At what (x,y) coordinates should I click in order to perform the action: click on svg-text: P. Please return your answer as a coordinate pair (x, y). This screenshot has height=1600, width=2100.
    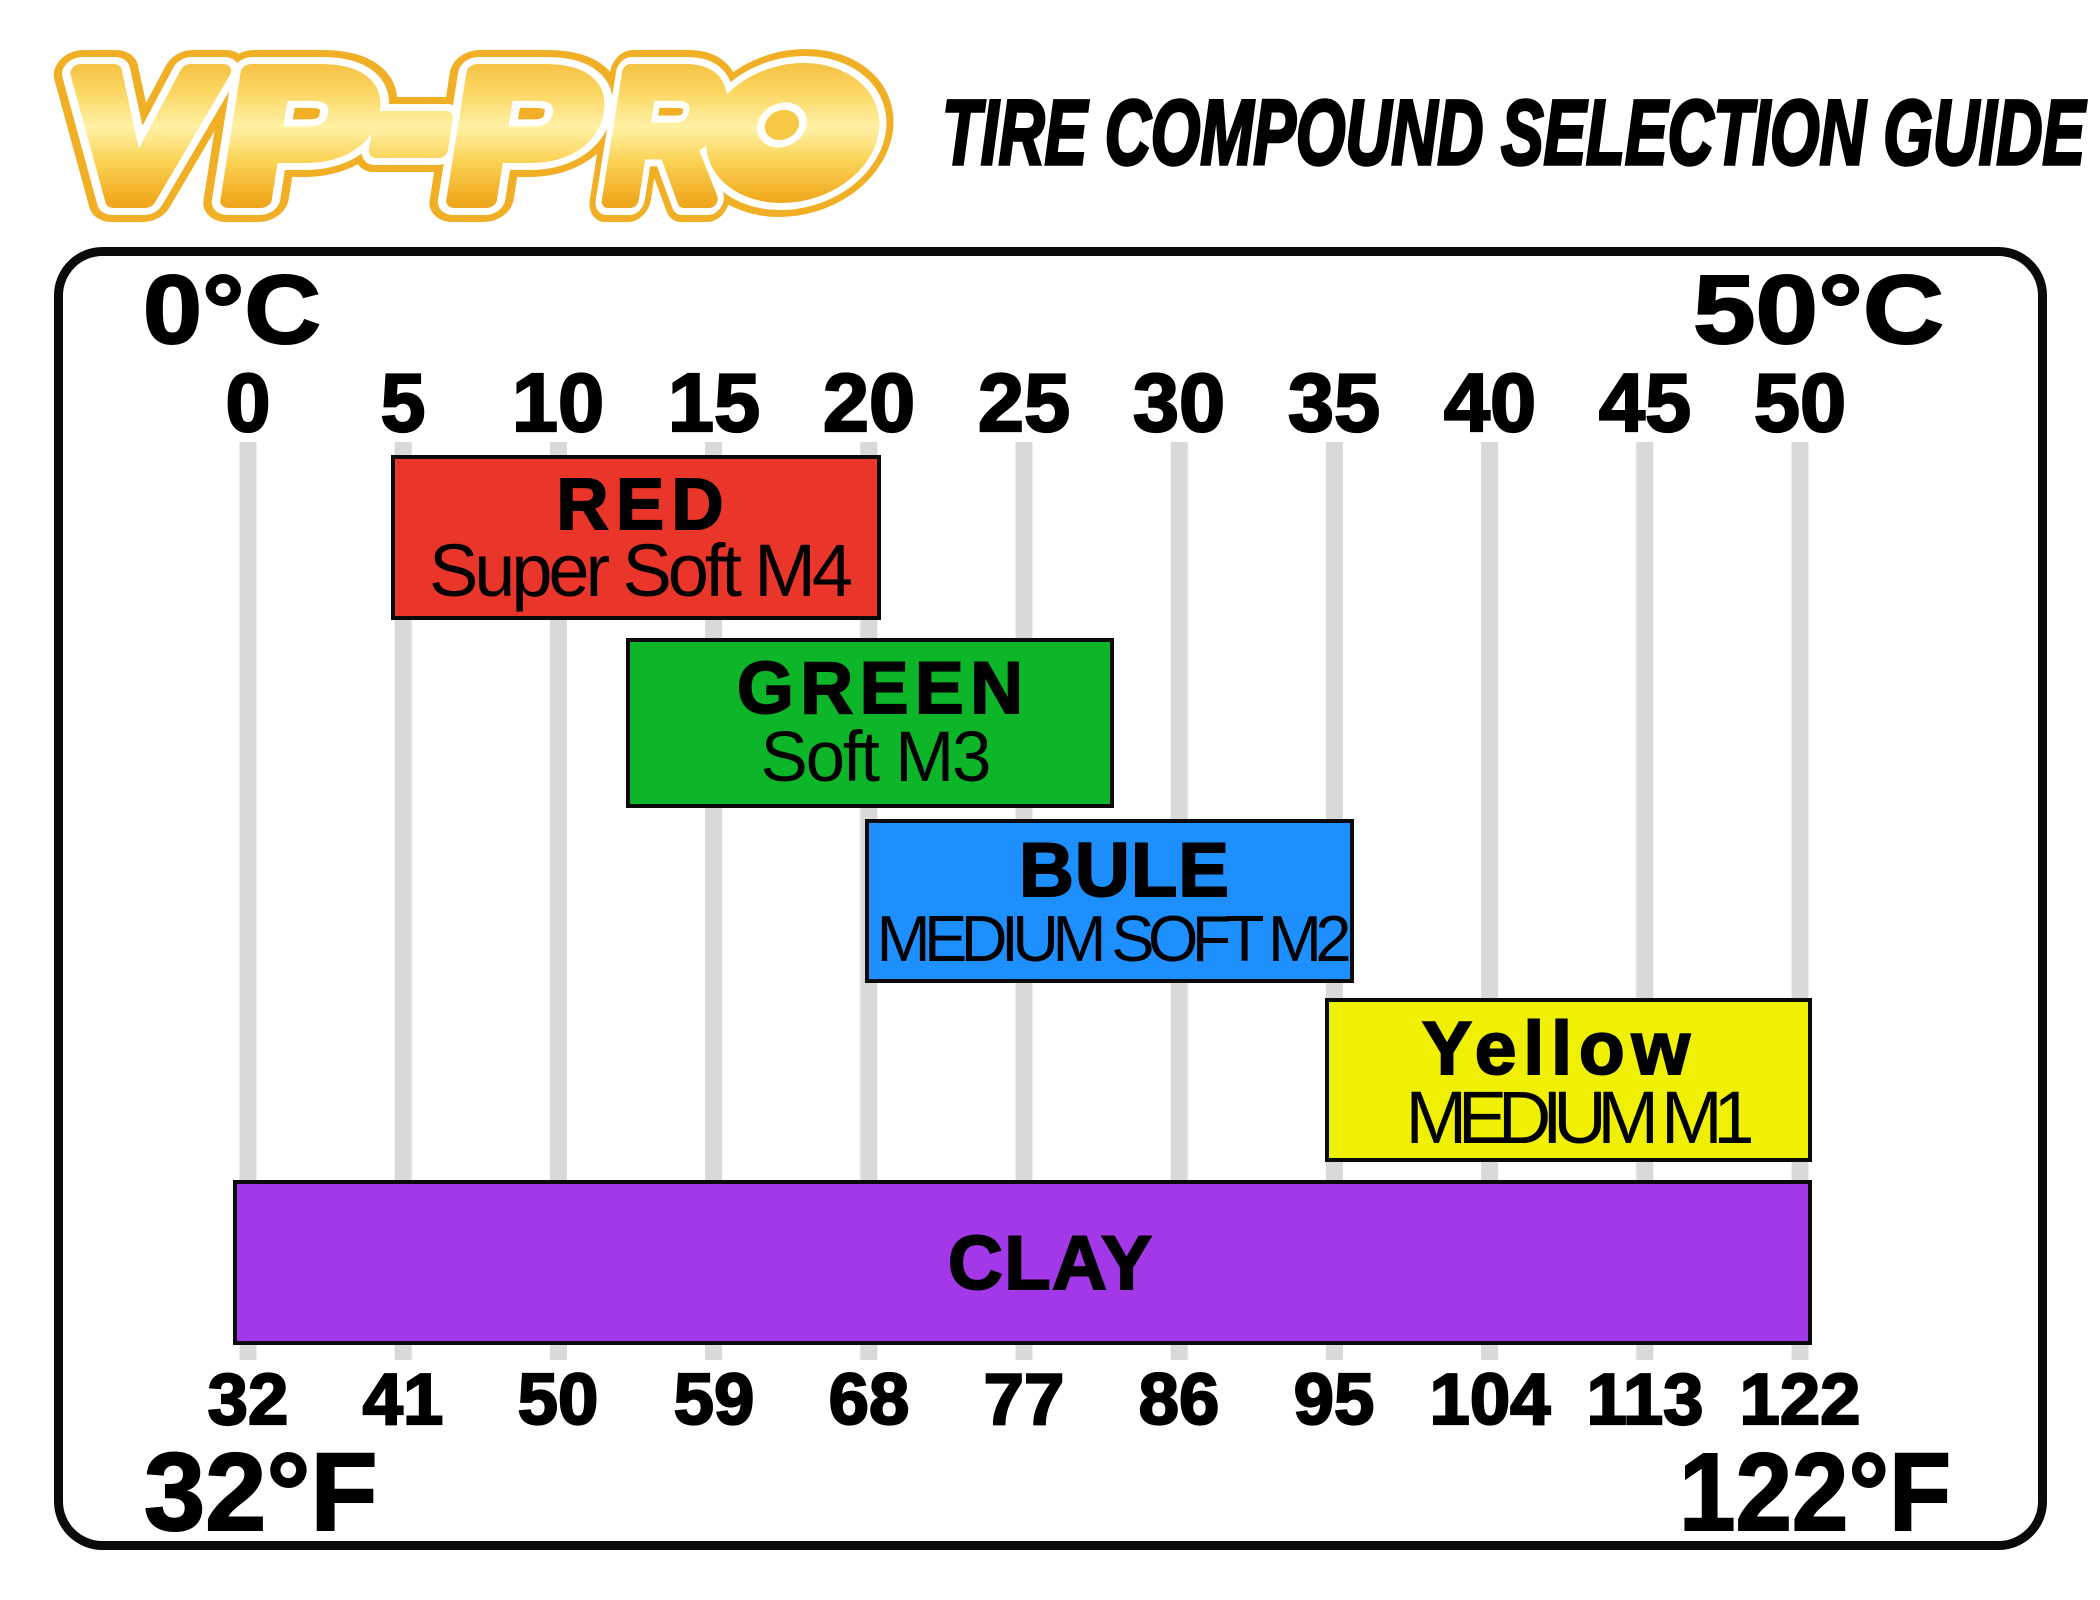
    Looking at the image, I should click on (300, 136).